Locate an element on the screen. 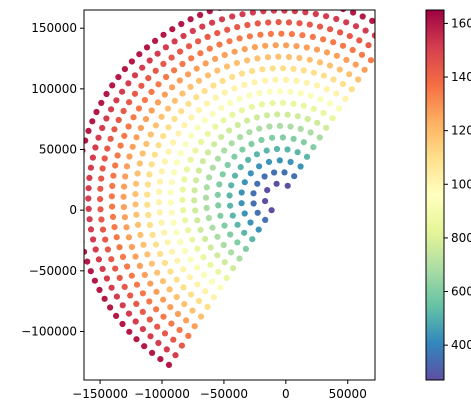  x-tick-label-3: 0 is located at coordinates (286, 394).